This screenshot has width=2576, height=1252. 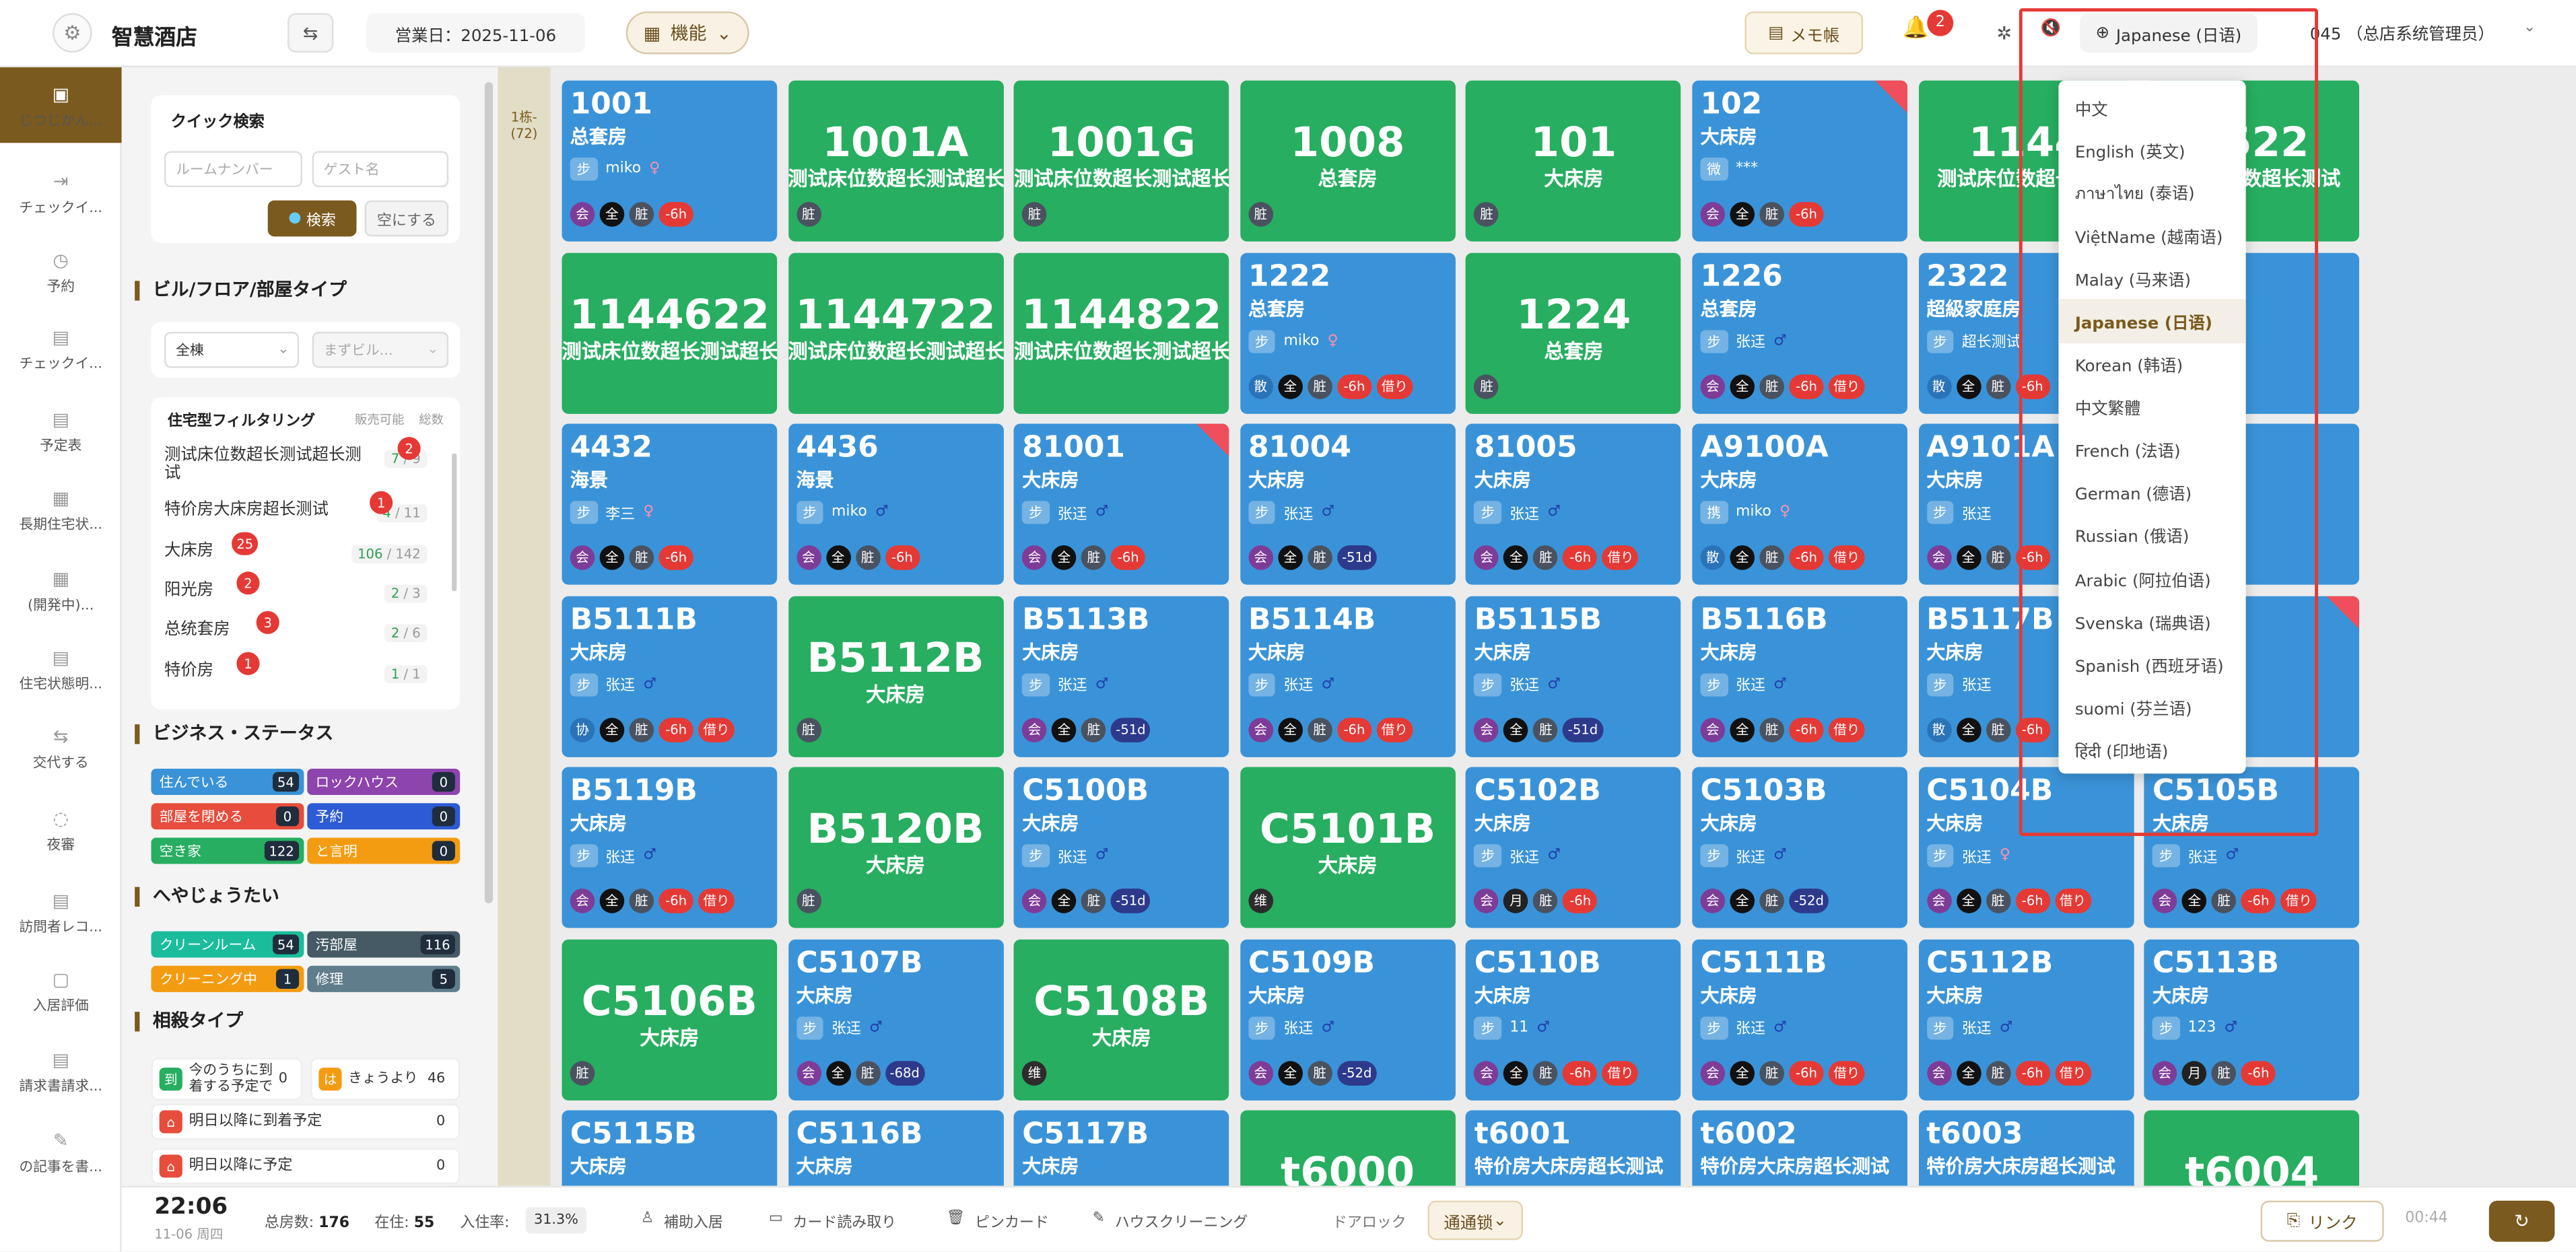 What do you see at coordinates (1475, 1220) in the screenshot?
I see `doorlock-select: 通通锁 ⌄` at bounding box center [1475, 1220].